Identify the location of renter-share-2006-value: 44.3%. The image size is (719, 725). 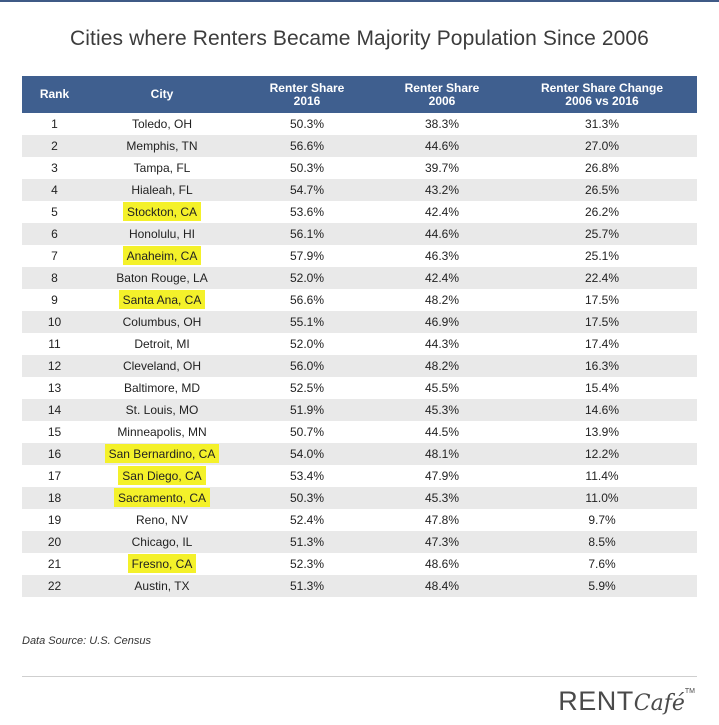
(442, 344).